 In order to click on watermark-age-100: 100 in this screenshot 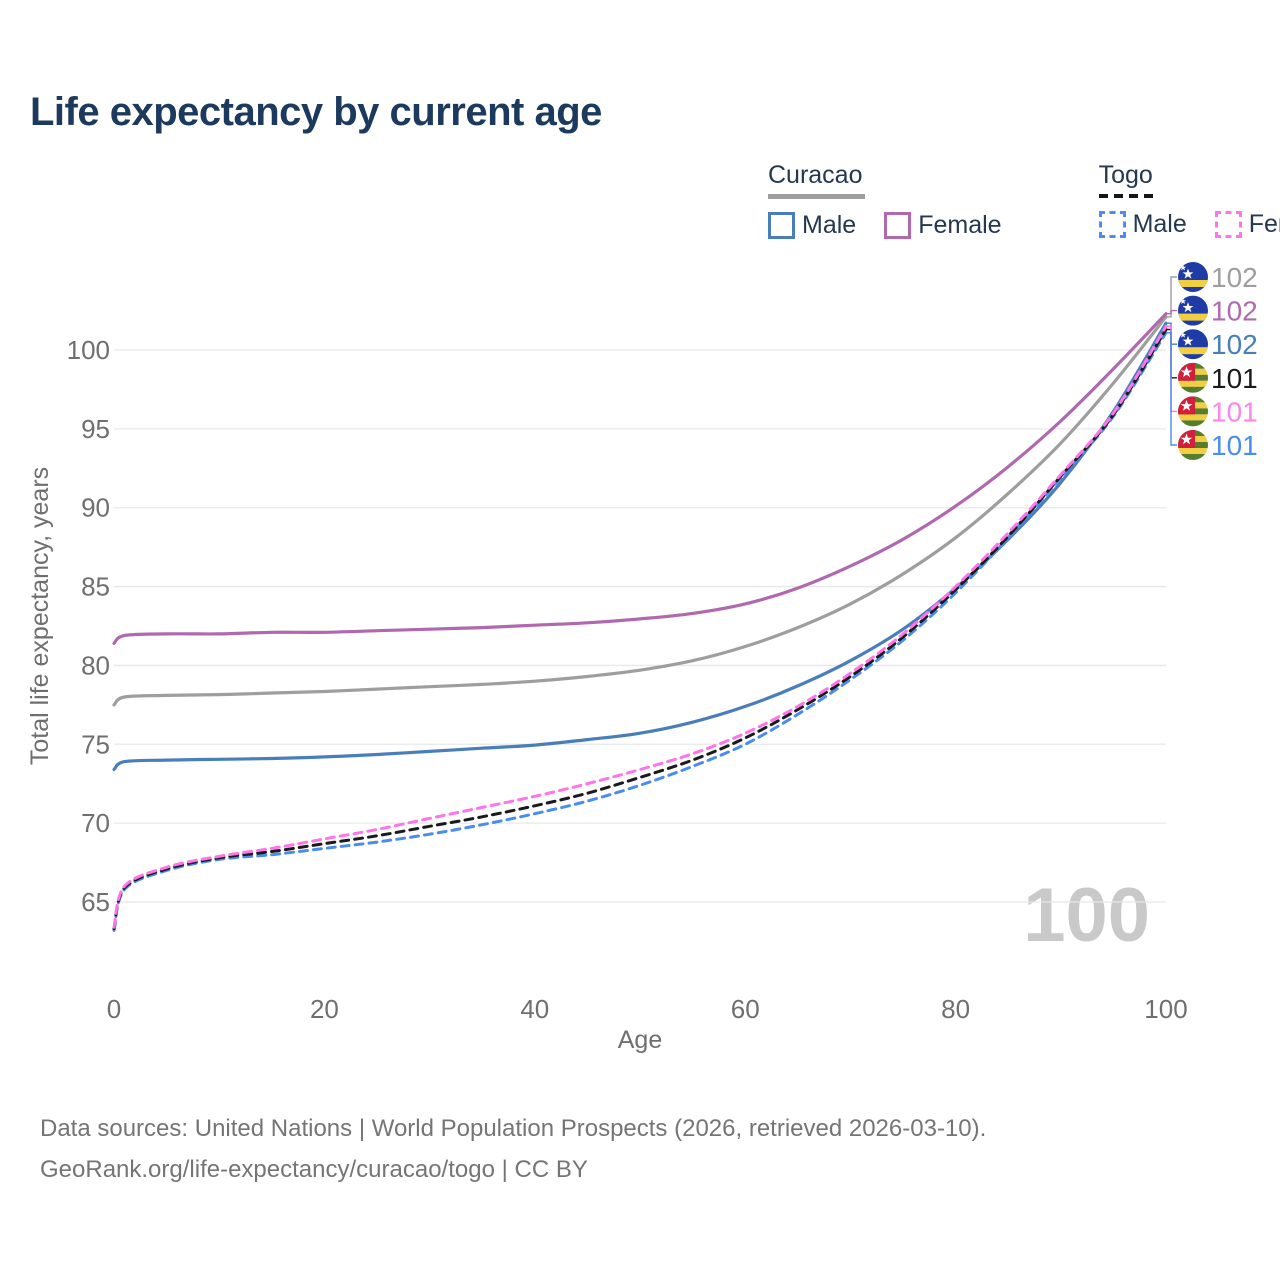, I will do `click(1086, 915)`.